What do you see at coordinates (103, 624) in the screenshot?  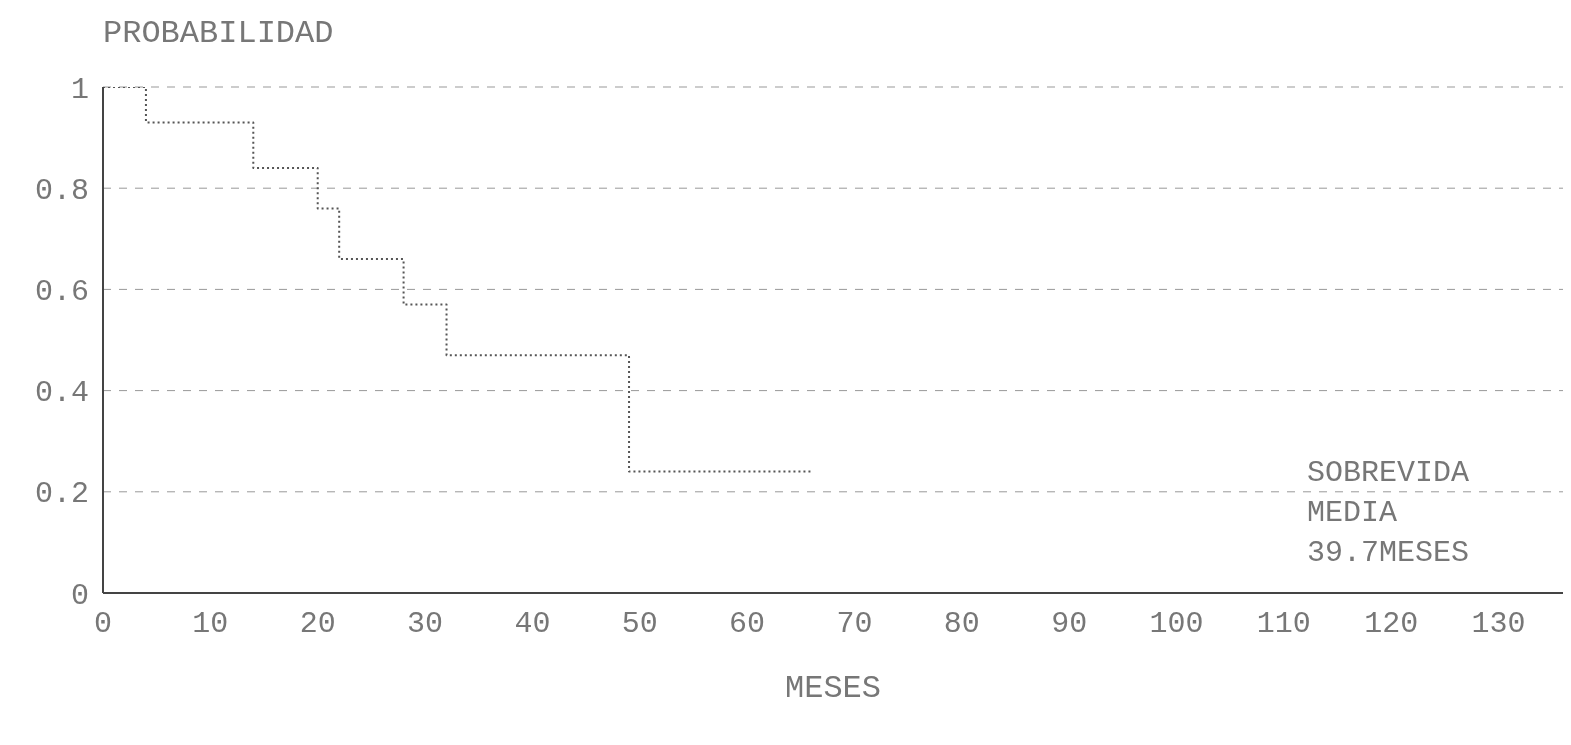 I see `x-tick-label: 0` at bounding box center [103, 624].